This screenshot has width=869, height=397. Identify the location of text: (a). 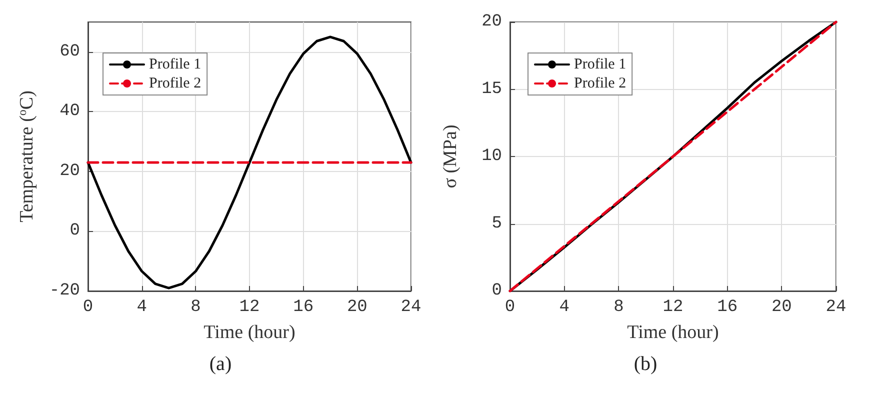
(220, 364).